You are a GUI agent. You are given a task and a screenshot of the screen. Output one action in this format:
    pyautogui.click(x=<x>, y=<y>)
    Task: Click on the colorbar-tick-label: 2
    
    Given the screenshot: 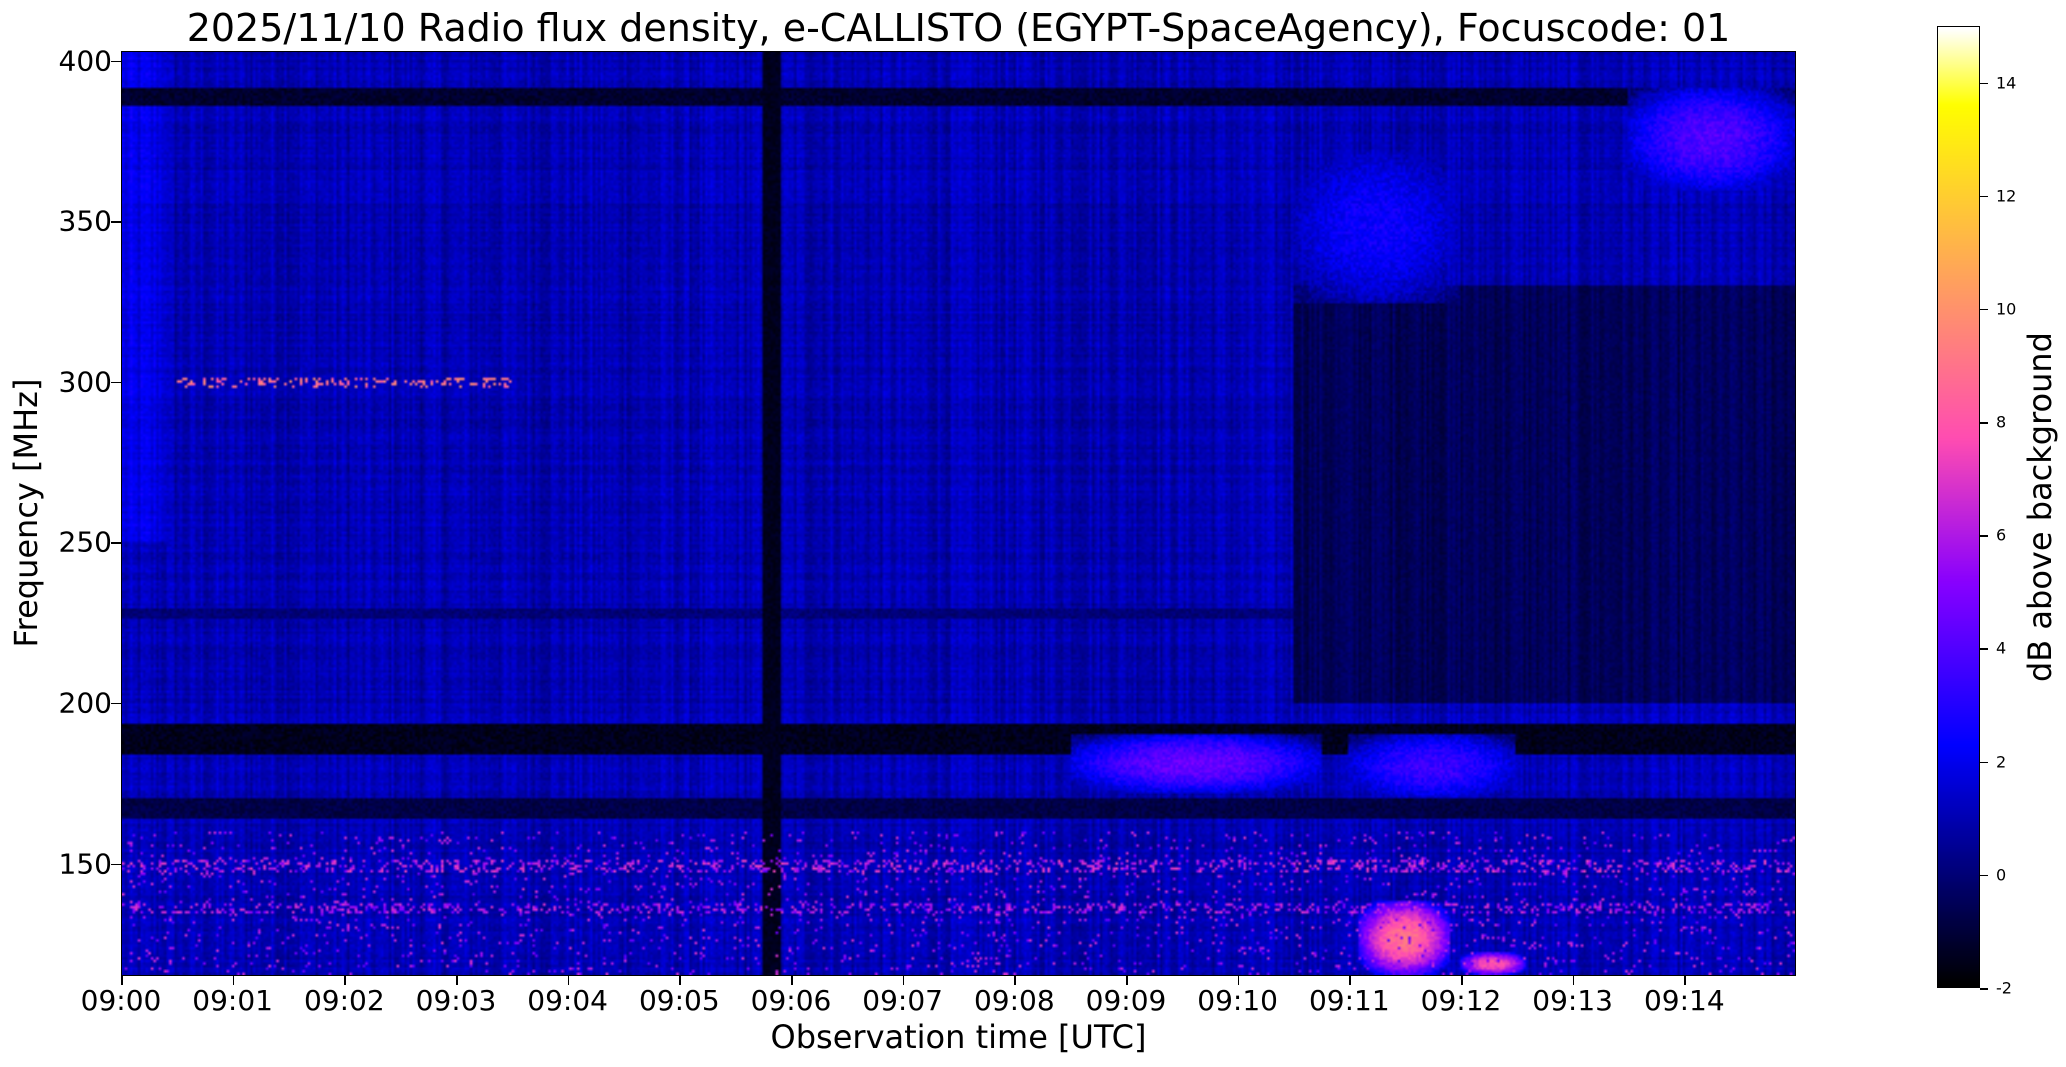 What is the action you would take?
    pyautogui.click(x=2001, y=762)
    